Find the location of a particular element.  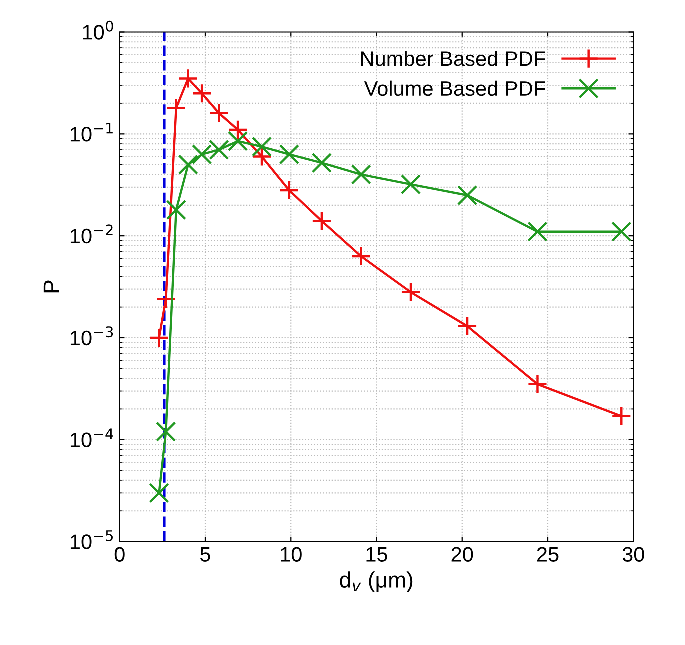

x-axis-title: d$_{v}$ (μm) is located at coordinates (376, 582).